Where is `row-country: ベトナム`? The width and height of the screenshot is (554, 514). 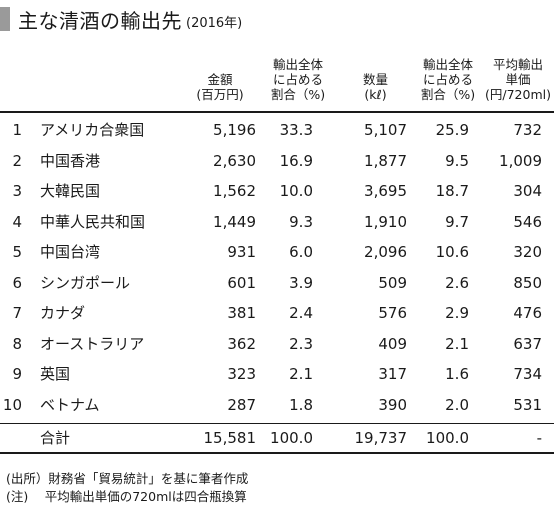 row-country: ベトナム is located at coordinates (70, 404).